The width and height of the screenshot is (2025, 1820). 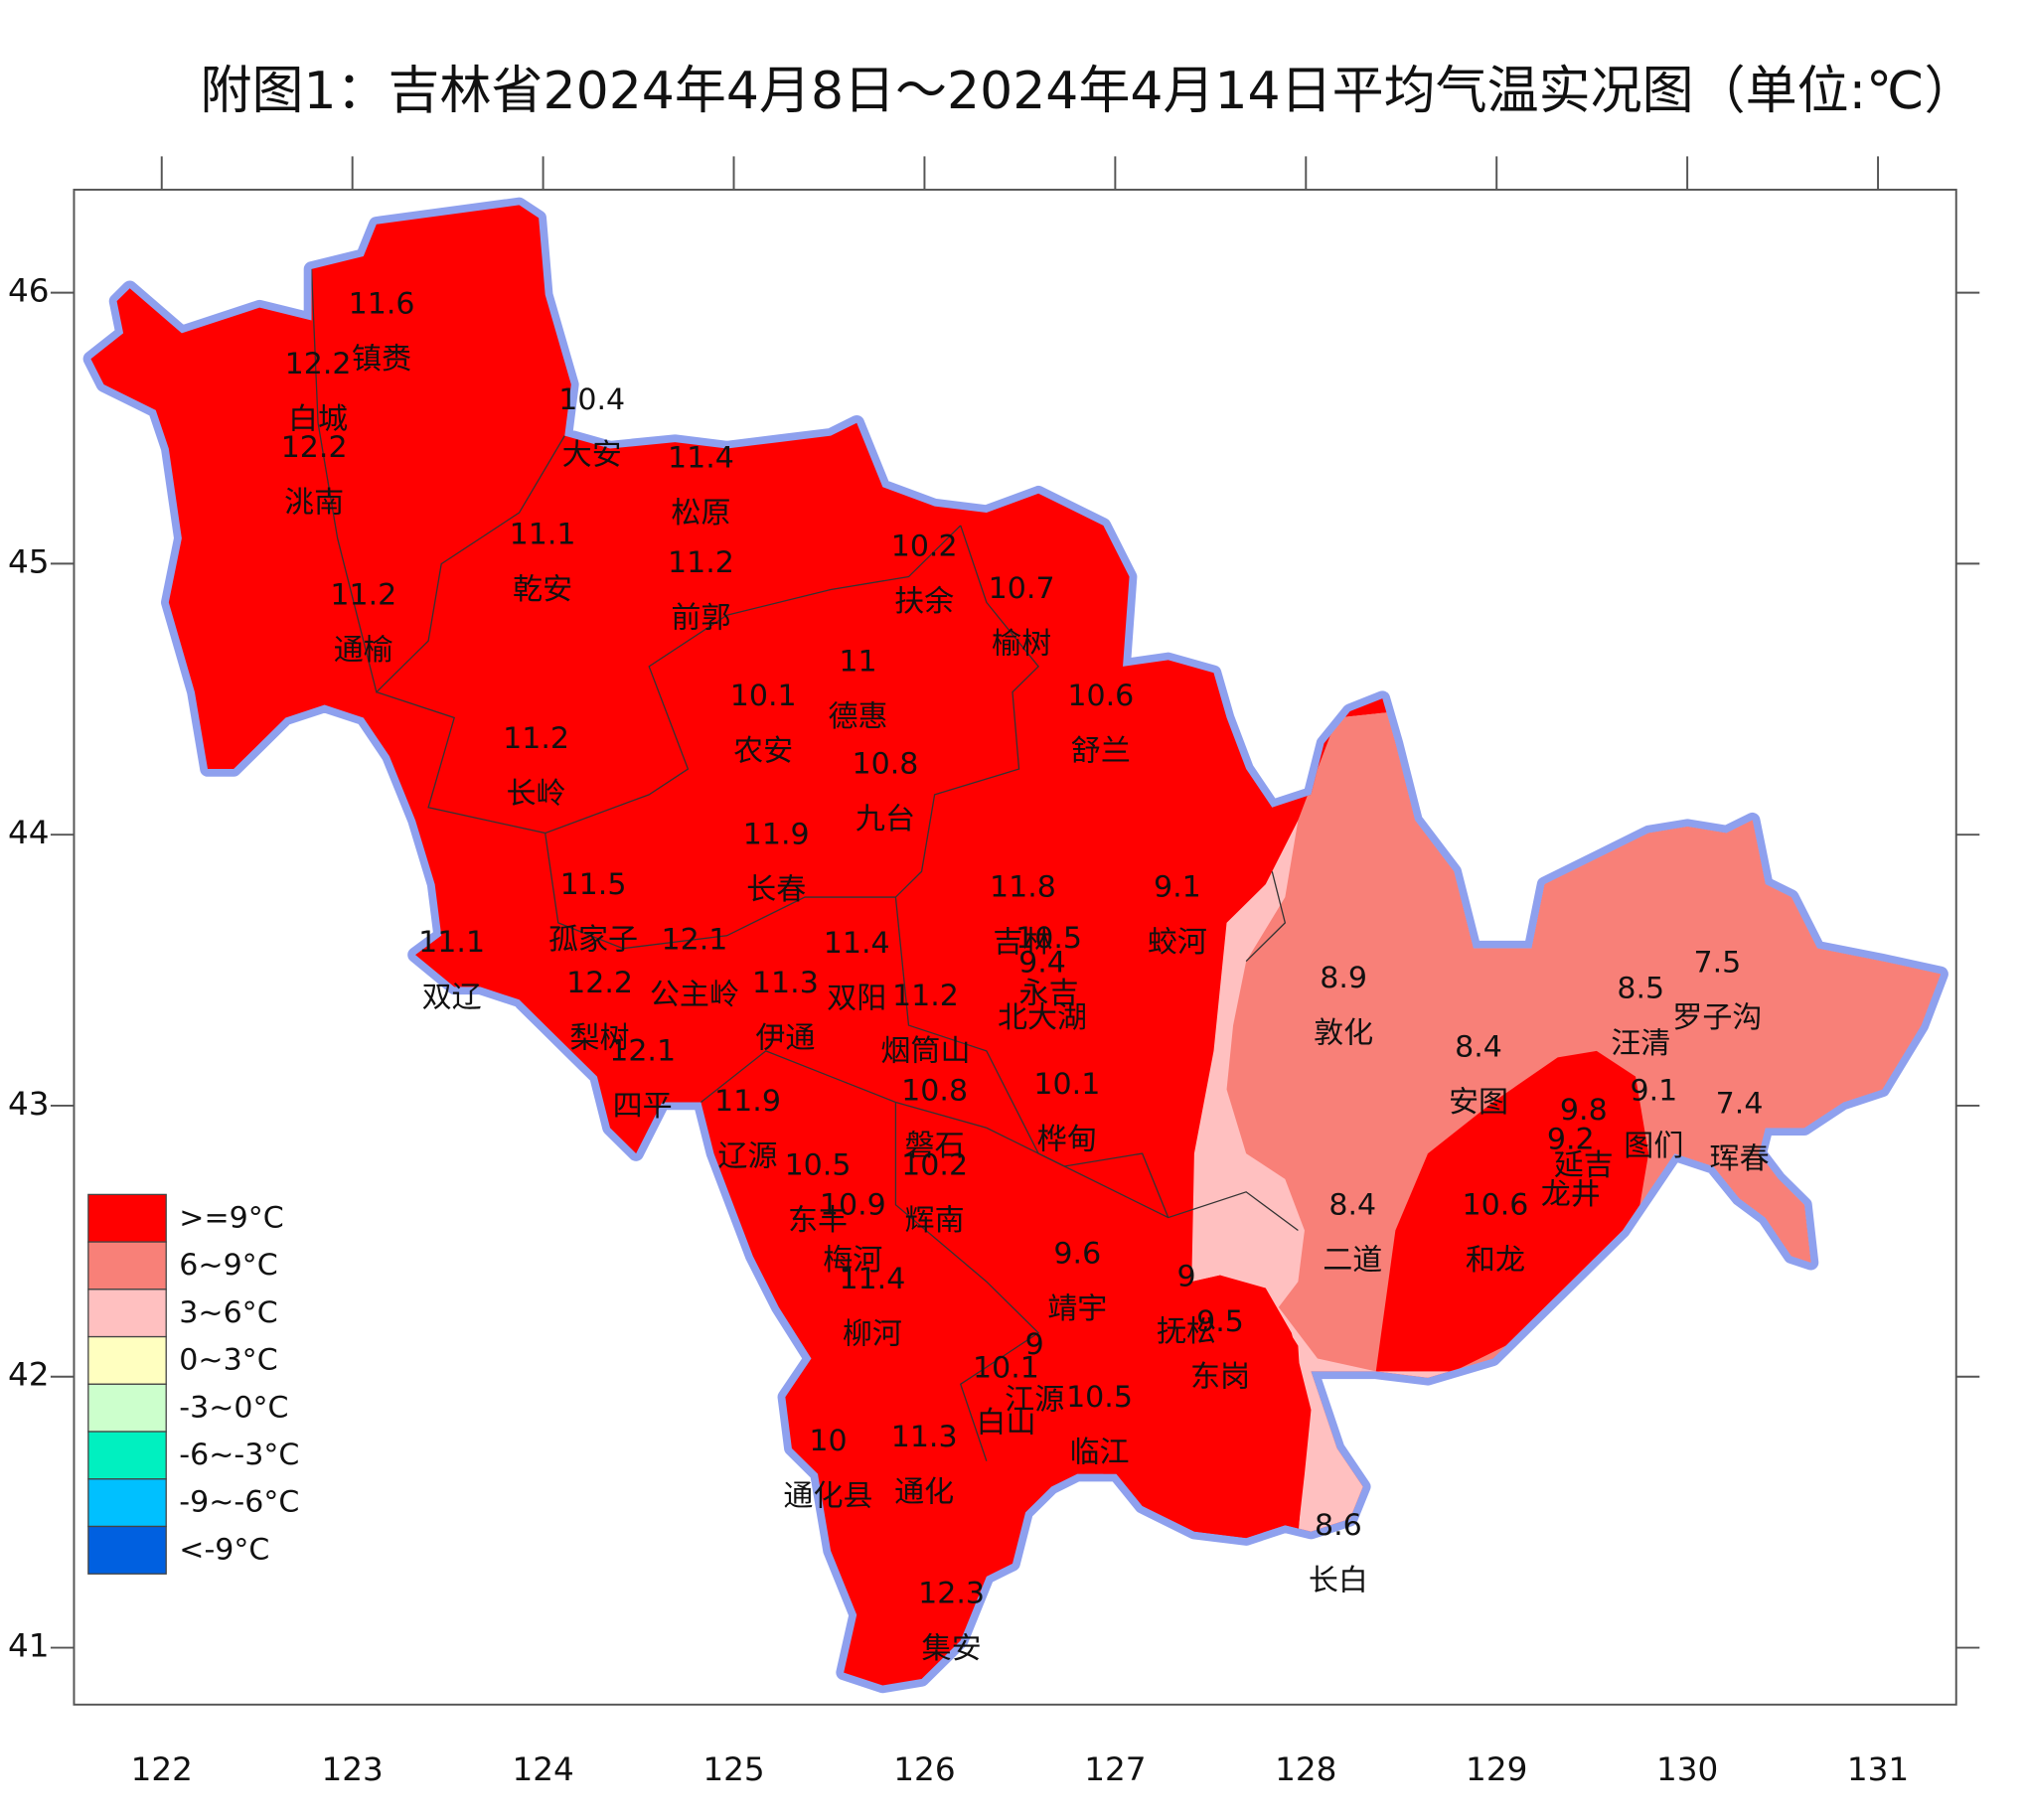 What do you see at coordinates (535, 794) in the screenshot?
I see `station-name: 长岭` at bounding box center [535, 794].